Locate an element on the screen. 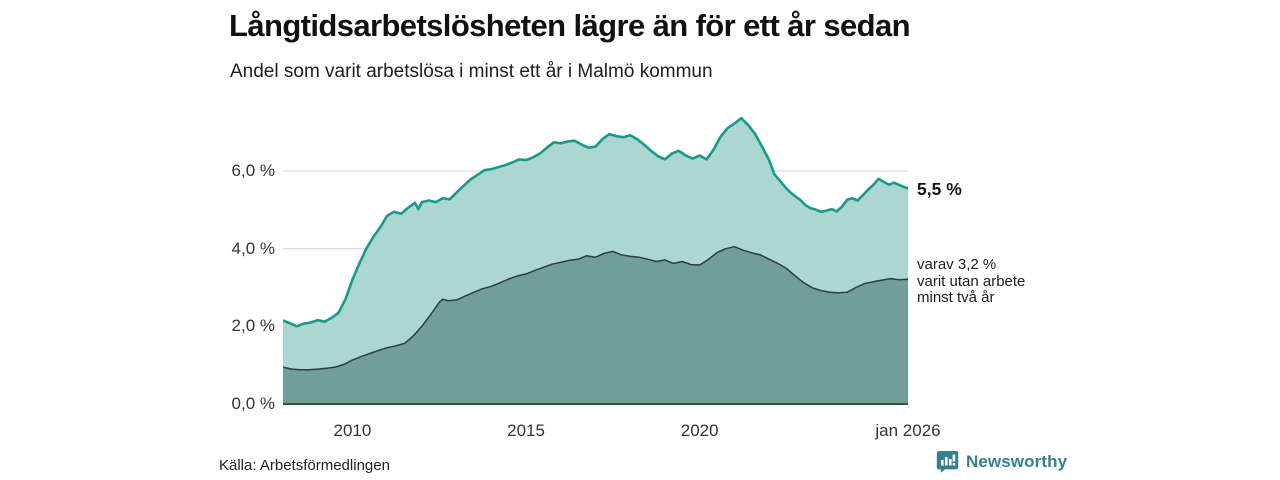 This screenshot has height=480, width=1280. source-note: Källa: Arbetsförmedlingen is located at coordinates (304, 465).